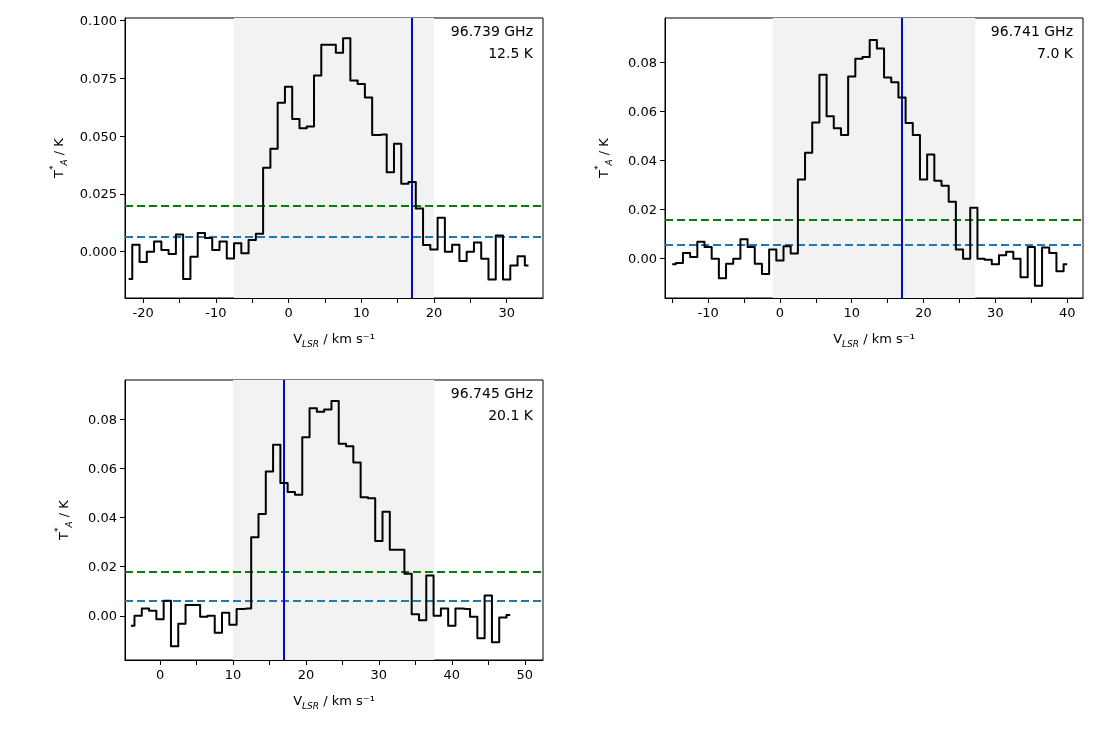  I want to click on annotation: 96.739 GHz, so click(491, 31).